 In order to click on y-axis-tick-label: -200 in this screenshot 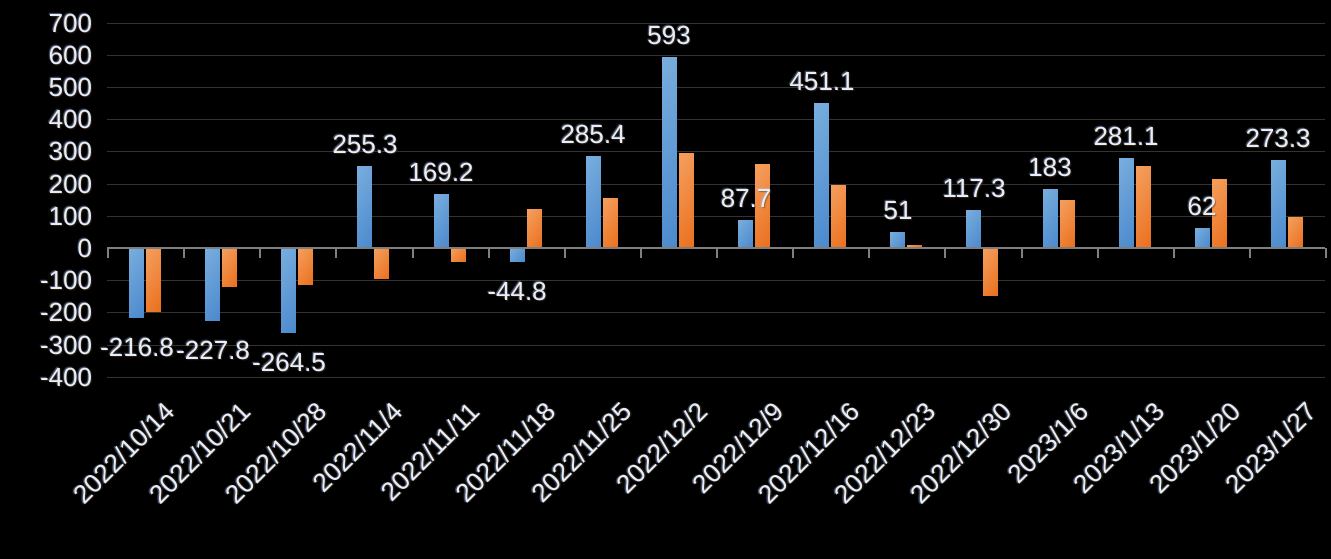, I will do `click(65, 312)`.